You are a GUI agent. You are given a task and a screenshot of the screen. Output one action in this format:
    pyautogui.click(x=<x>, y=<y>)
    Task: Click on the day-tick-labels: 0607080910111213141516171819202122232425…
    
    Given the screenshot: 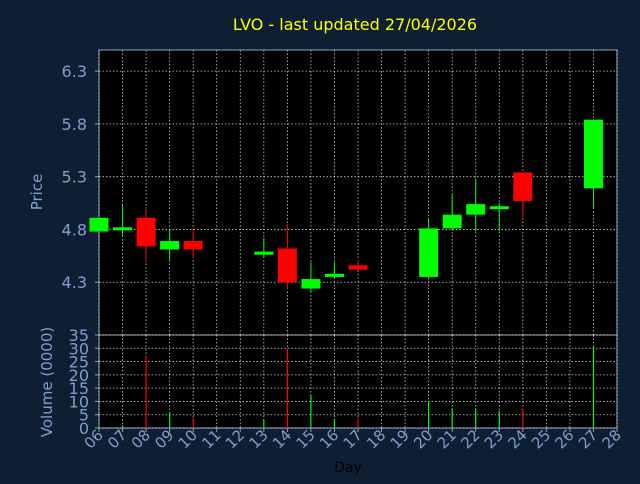 What is the action you would take?
    pyautogui.click(x=353, y=439)
    